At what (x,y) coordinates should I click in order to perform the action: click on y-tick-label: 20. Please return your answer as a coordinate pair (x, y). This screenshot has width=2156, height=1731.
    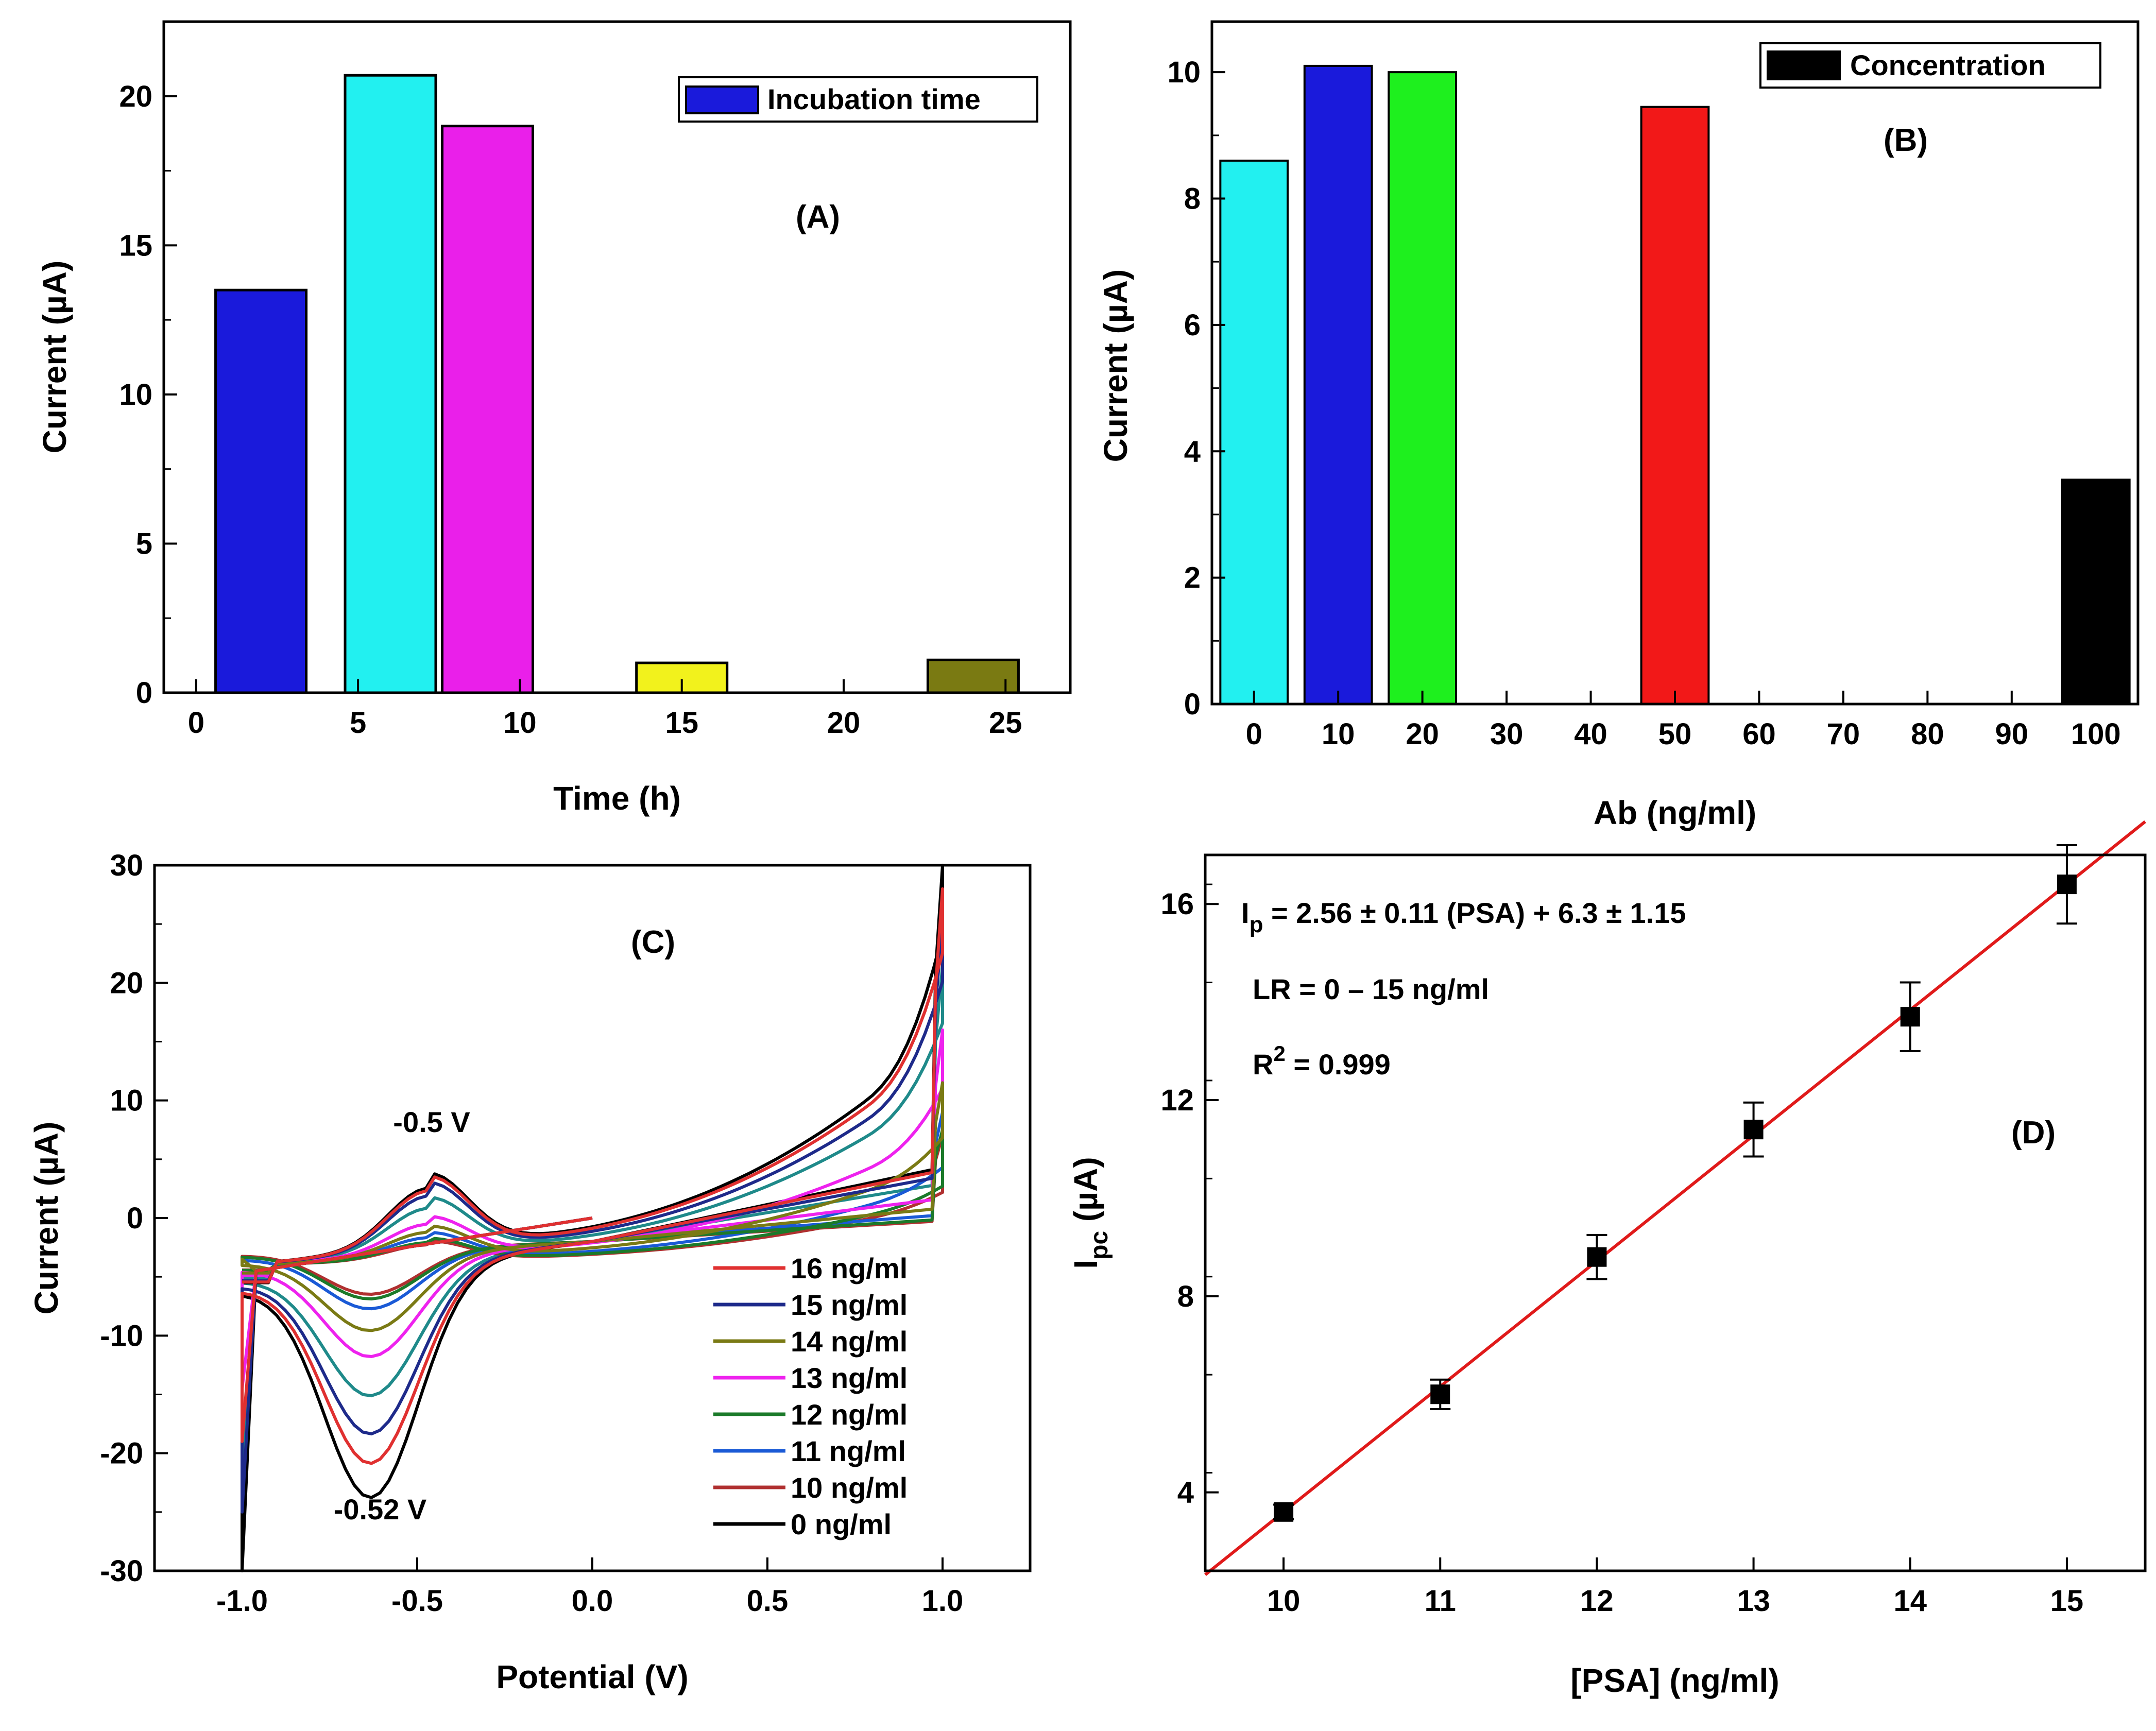
    Looking at the image, I should click on (126, 983).